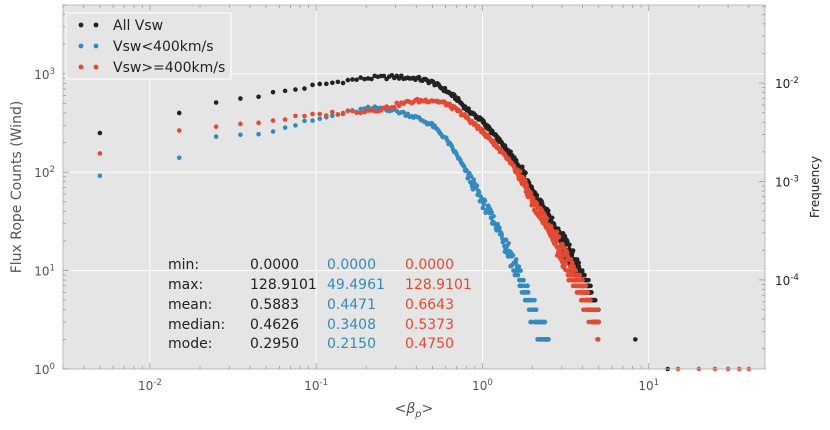  I want to click on stats-value-fast: 128.9101, so click(438, 285).